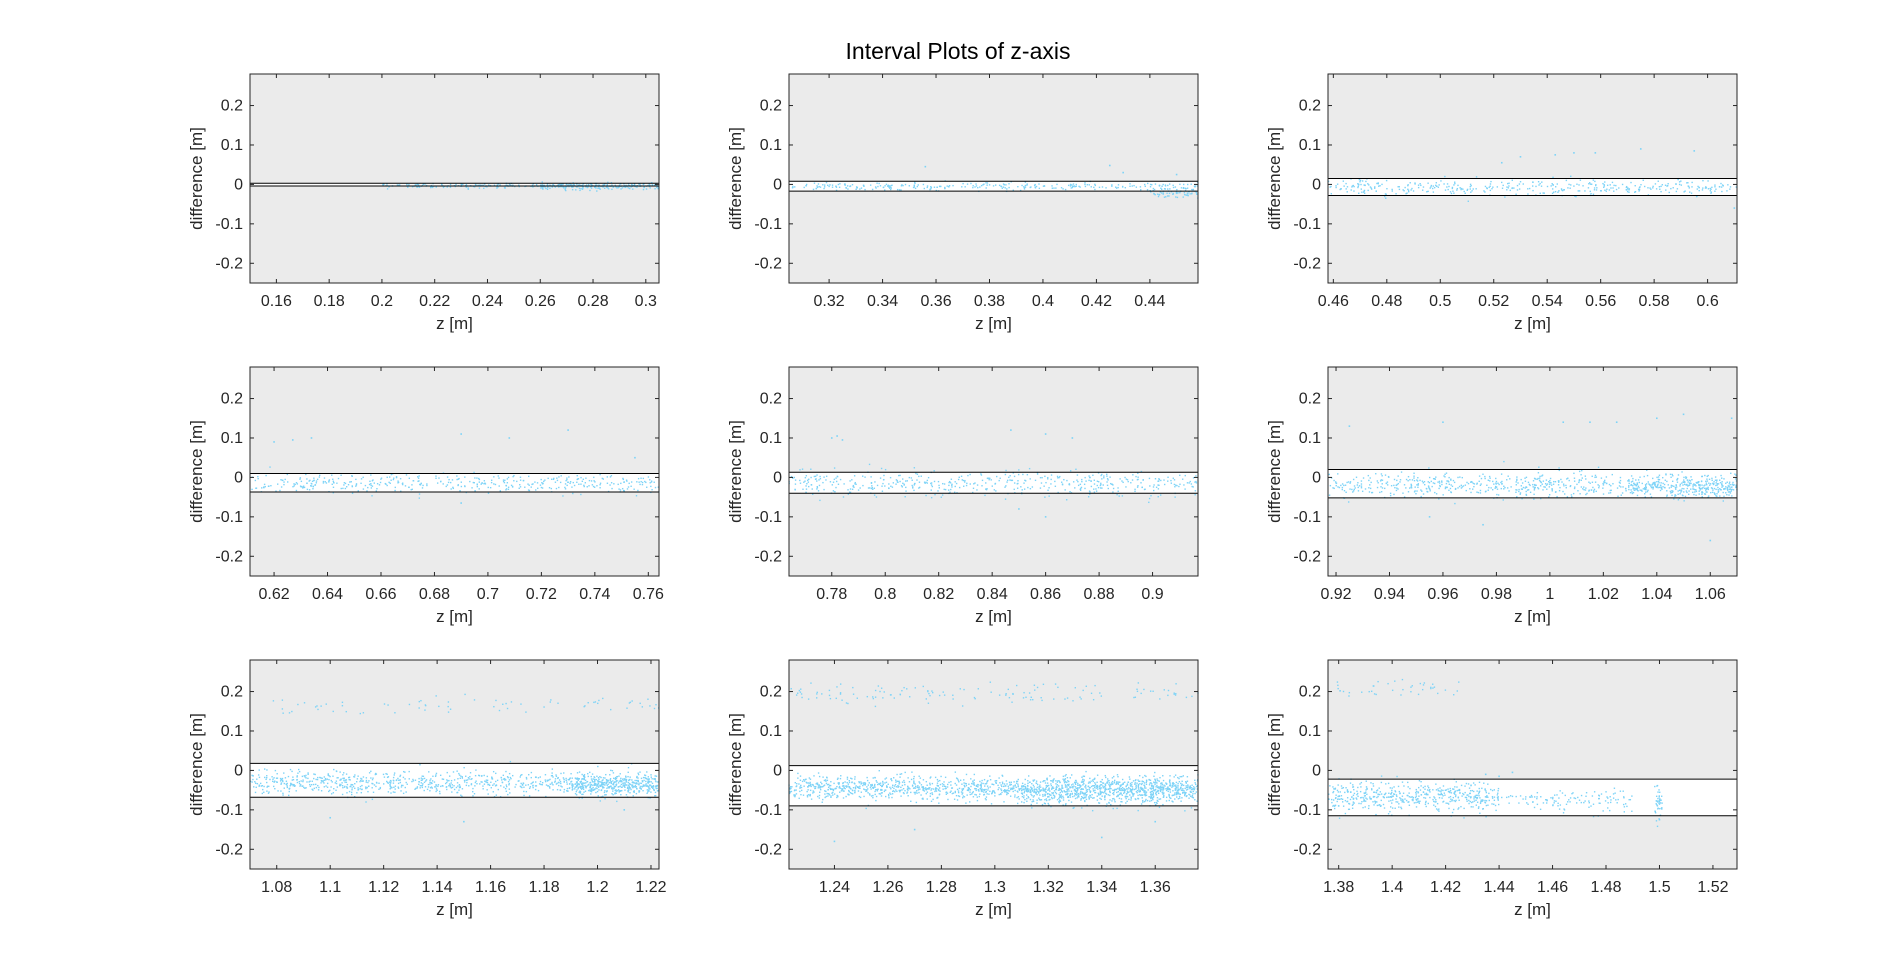  I want to click on outlier-point, so click(1123, 172).